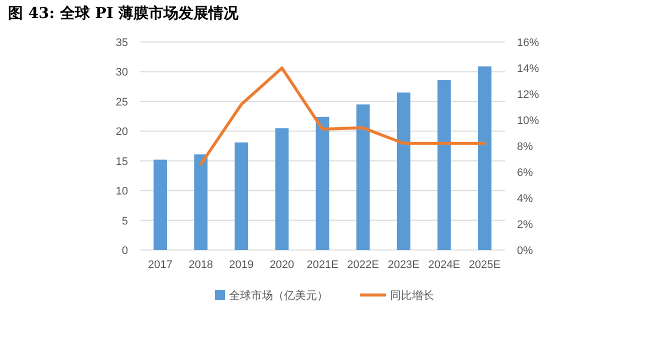 The width and height of the screenshot is (660, 339). Describe the element at coordinates (322, 265) in the screenshot. I see `x-tick-label: 2021E` at that location.